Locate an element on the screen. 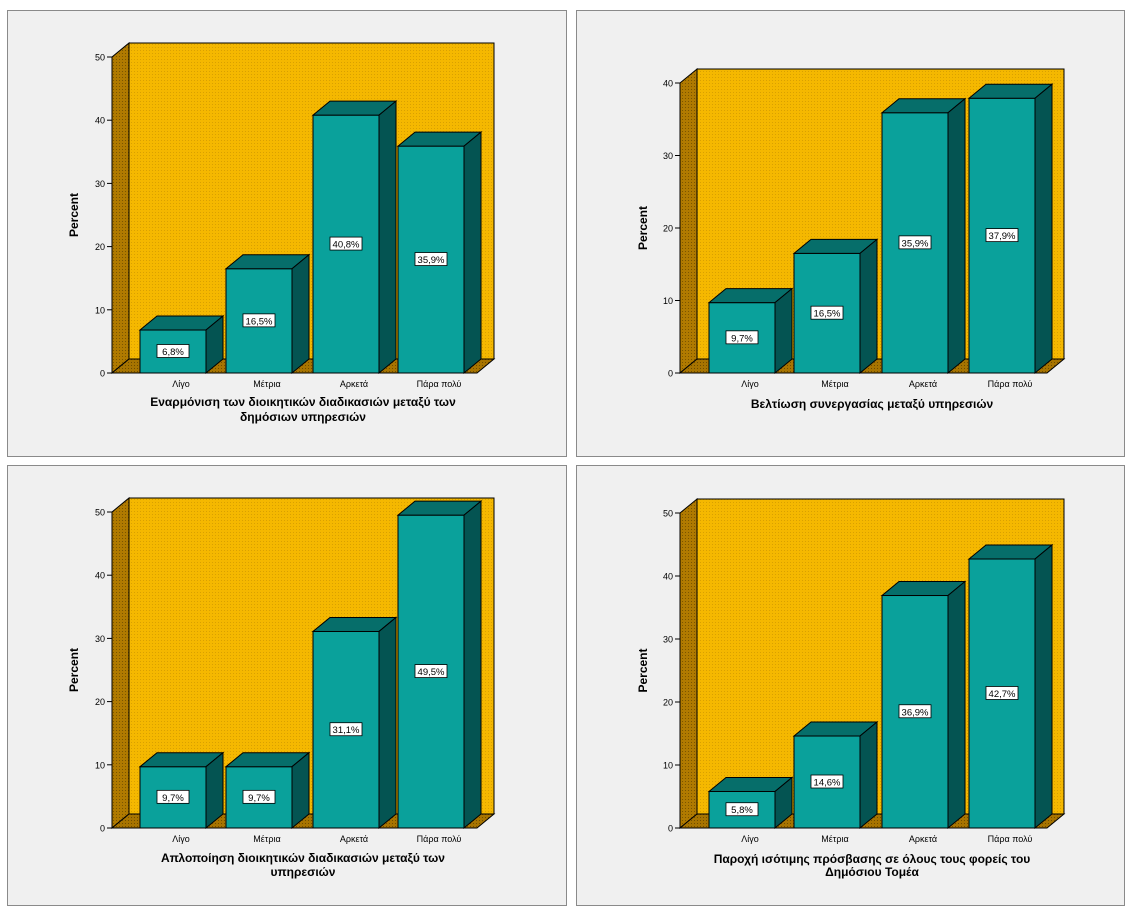 This screenshot has width=1125, height=906. x-axis-label: Δημόσιου Τομέα is located at coordinates (872, 872).